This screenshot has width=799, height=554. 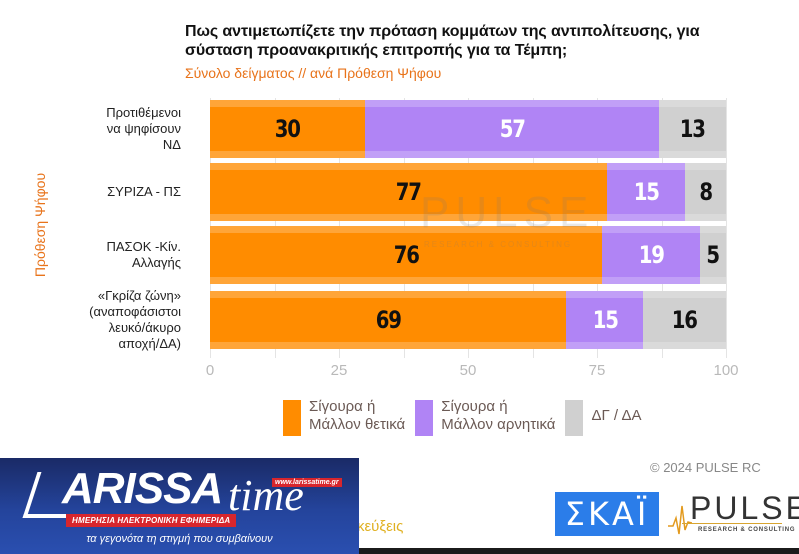 What do you see at coordinates (744, 508) in the screenshot?
I see `pulse-logo-word: PULSE` at bounding box center [744, 508].